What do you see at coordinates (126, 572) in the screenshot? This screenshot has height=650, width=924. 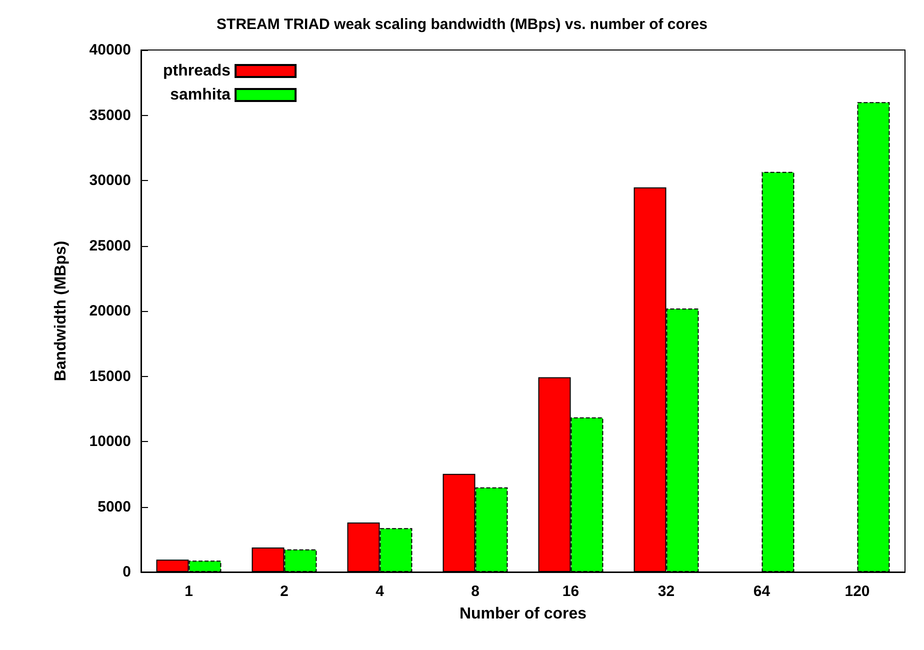 I see `y-tick-label: 0` at bounding box center [126, 572].